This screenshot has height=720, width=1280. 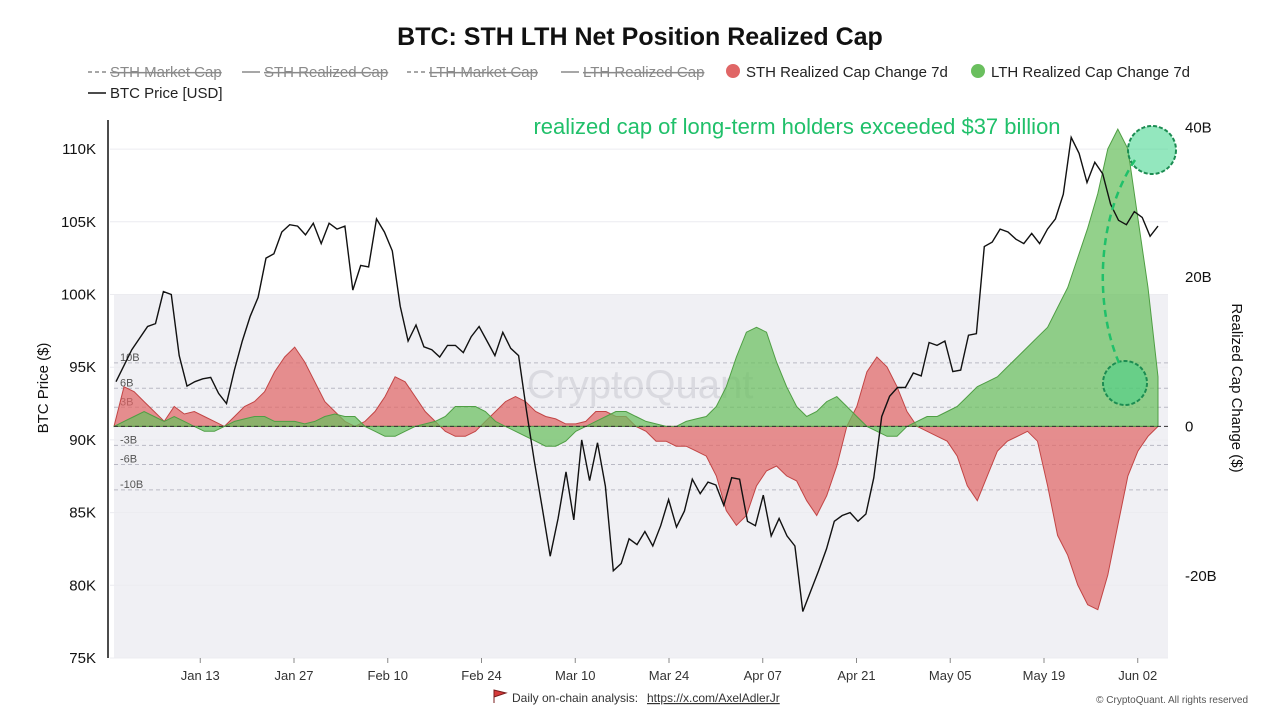 What do you see at coordinates (847, 72) in the screenshot?
I see `legend-label-4: STH Realized Cap Change 7d` at bounding box center [847, 72].